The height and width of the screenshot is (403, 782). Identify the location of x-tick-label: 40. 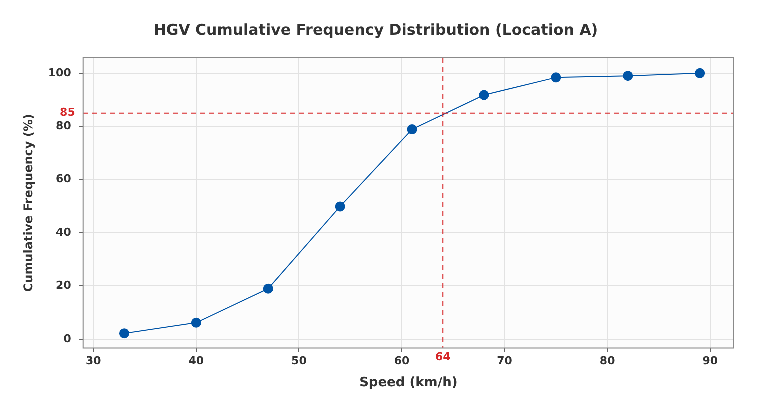
(196, 361).